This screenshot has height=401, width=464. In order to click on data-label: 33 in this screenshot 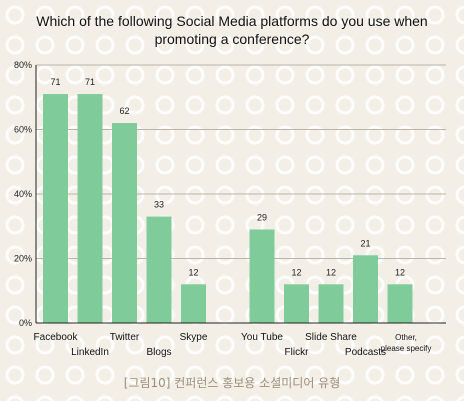, I will do `click(159, 205)`.